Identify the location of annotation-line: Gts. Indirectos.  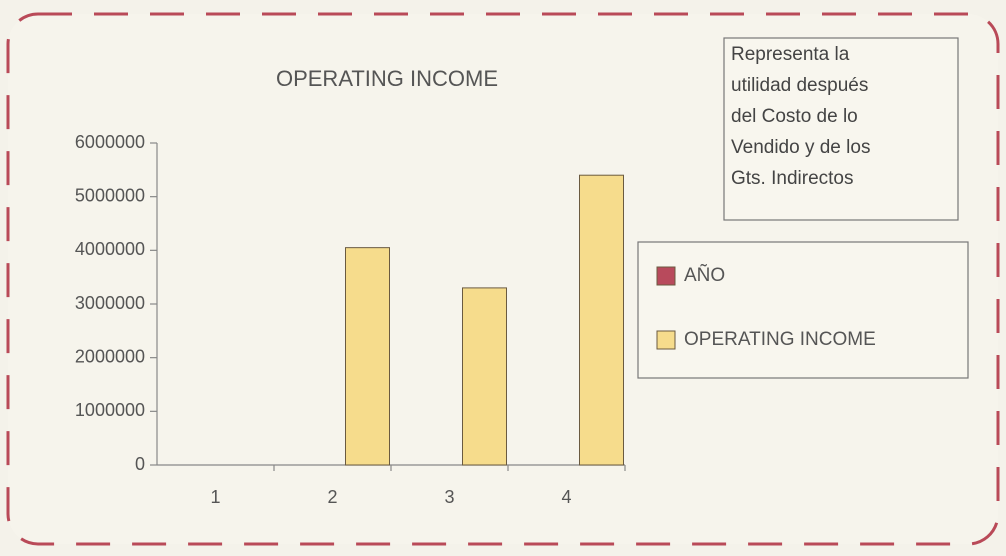
(792, 178).